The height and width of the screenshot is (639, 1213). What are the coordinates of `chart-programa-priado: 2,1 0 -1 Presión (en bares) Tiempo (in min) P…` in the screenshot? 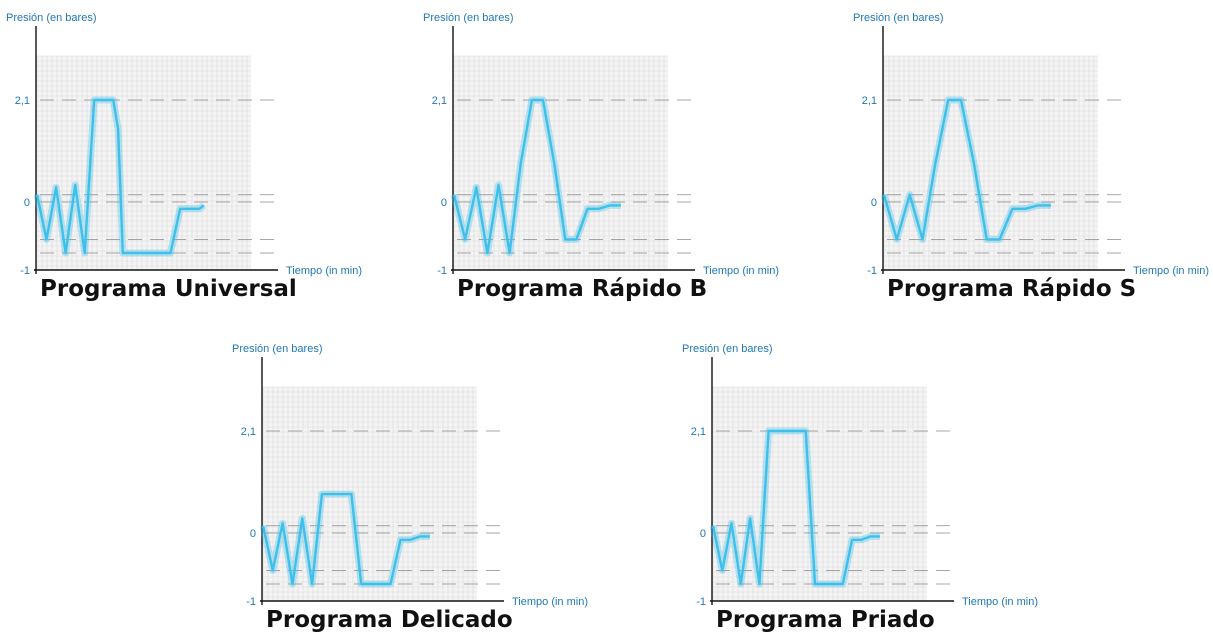 It's located at (872, 489).